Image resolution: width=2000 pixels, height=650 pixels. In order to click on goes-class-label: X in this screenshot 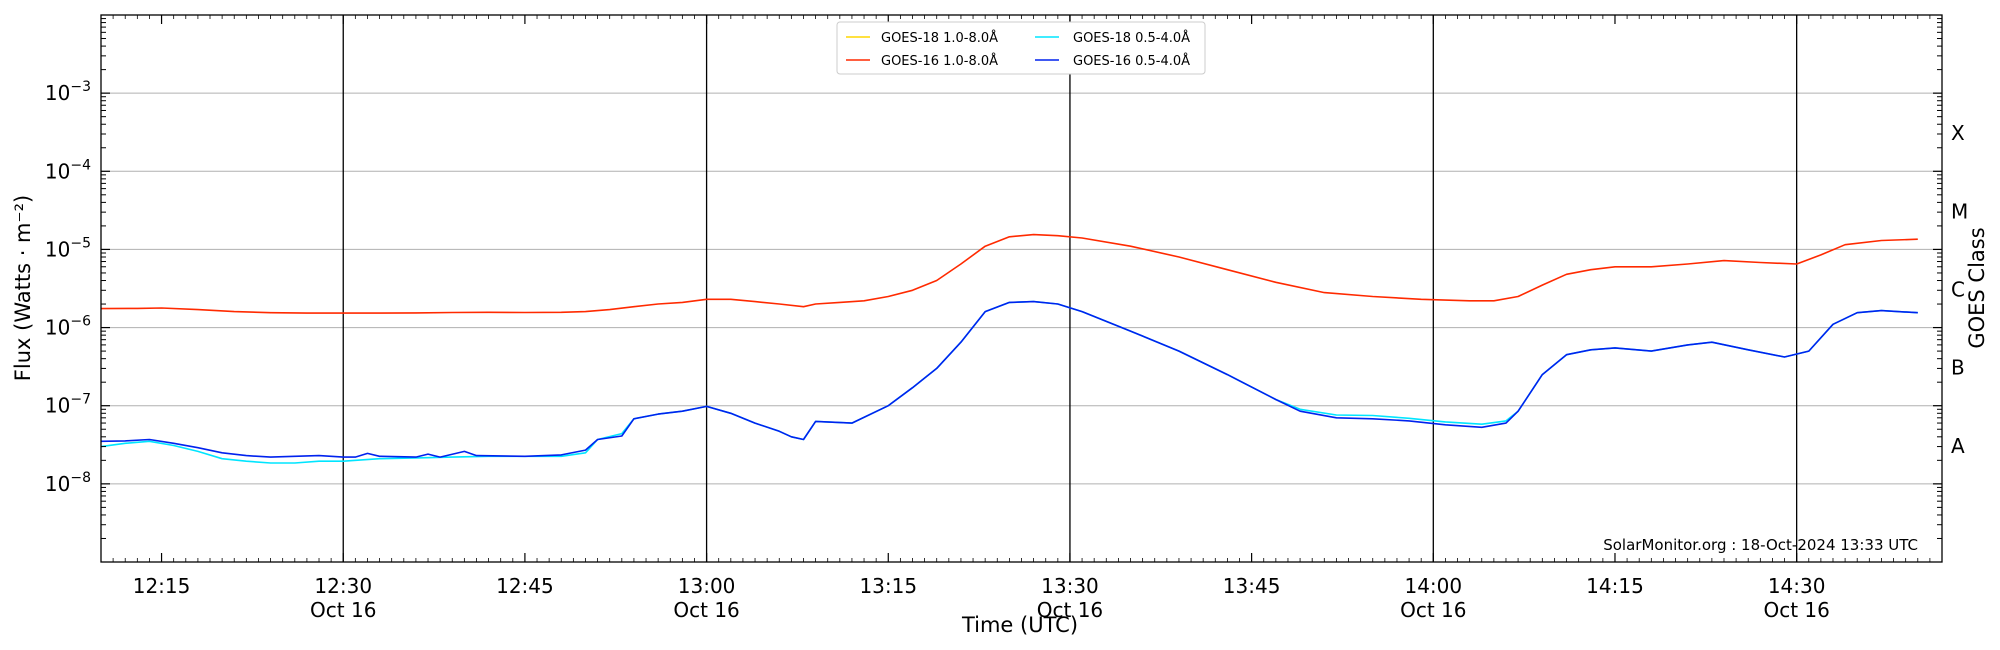, I will do `click(1958, 133)`.